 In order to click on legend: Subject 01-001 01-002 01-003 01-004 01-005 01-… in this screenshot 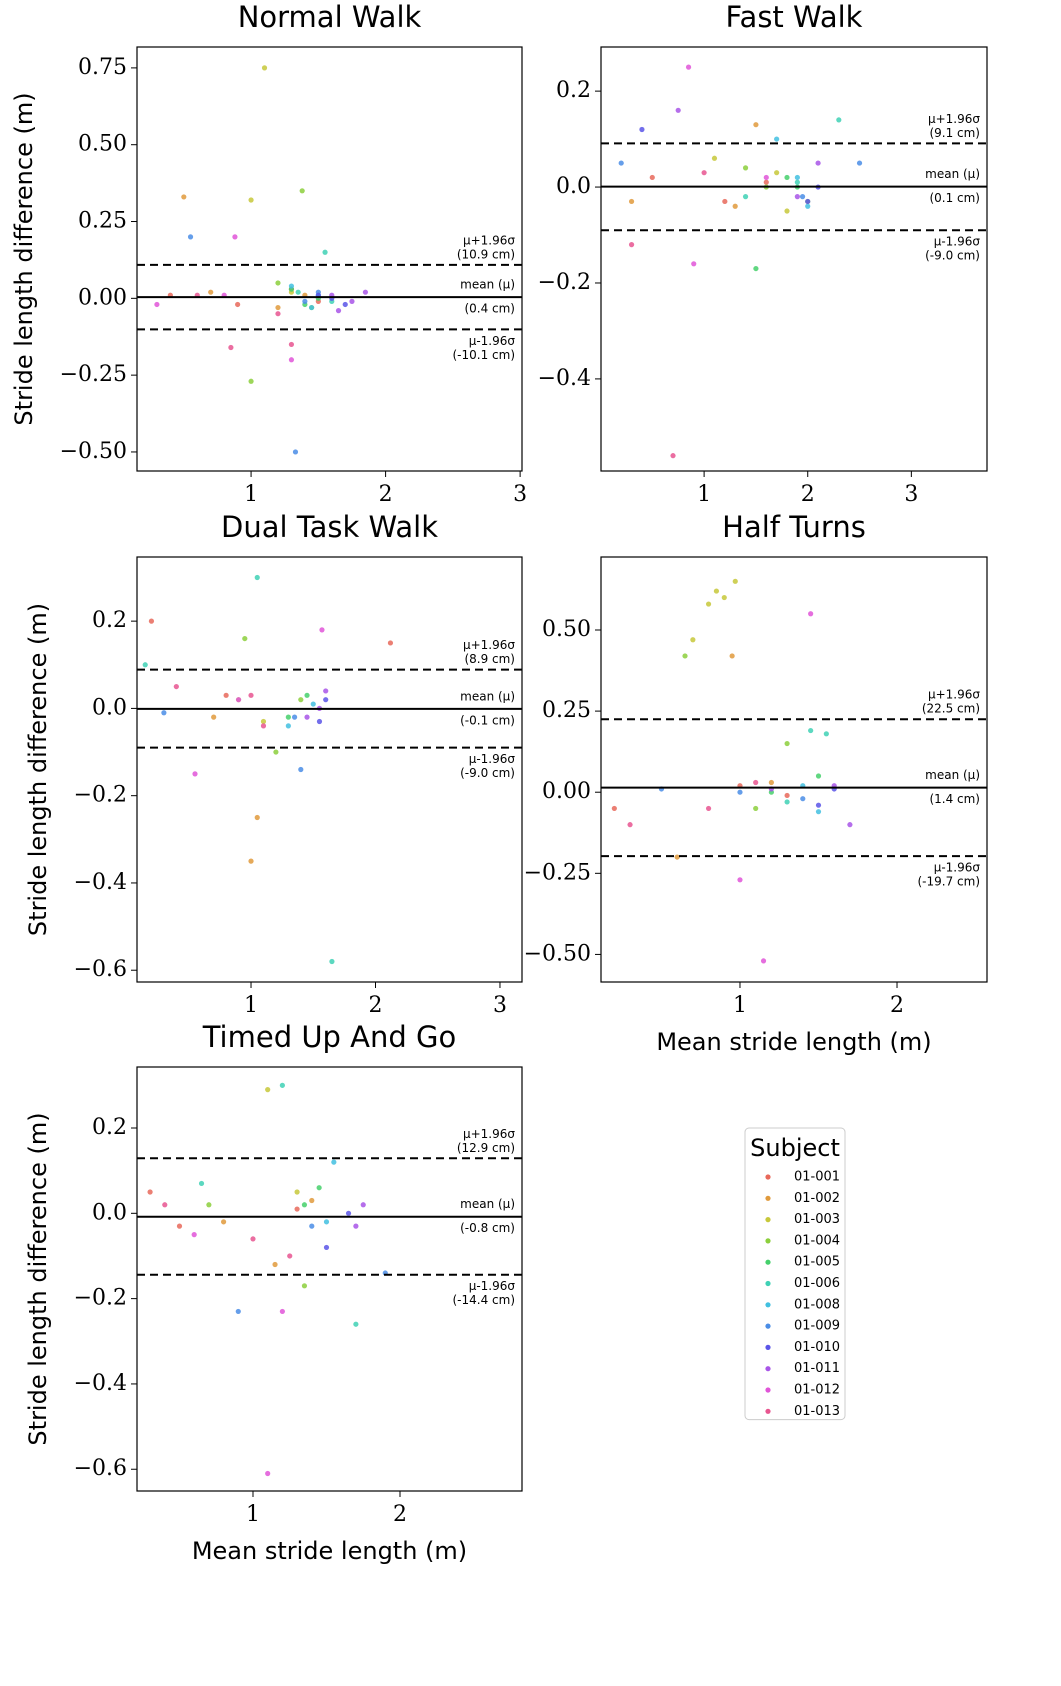, I will do `click(795, 1274)`.